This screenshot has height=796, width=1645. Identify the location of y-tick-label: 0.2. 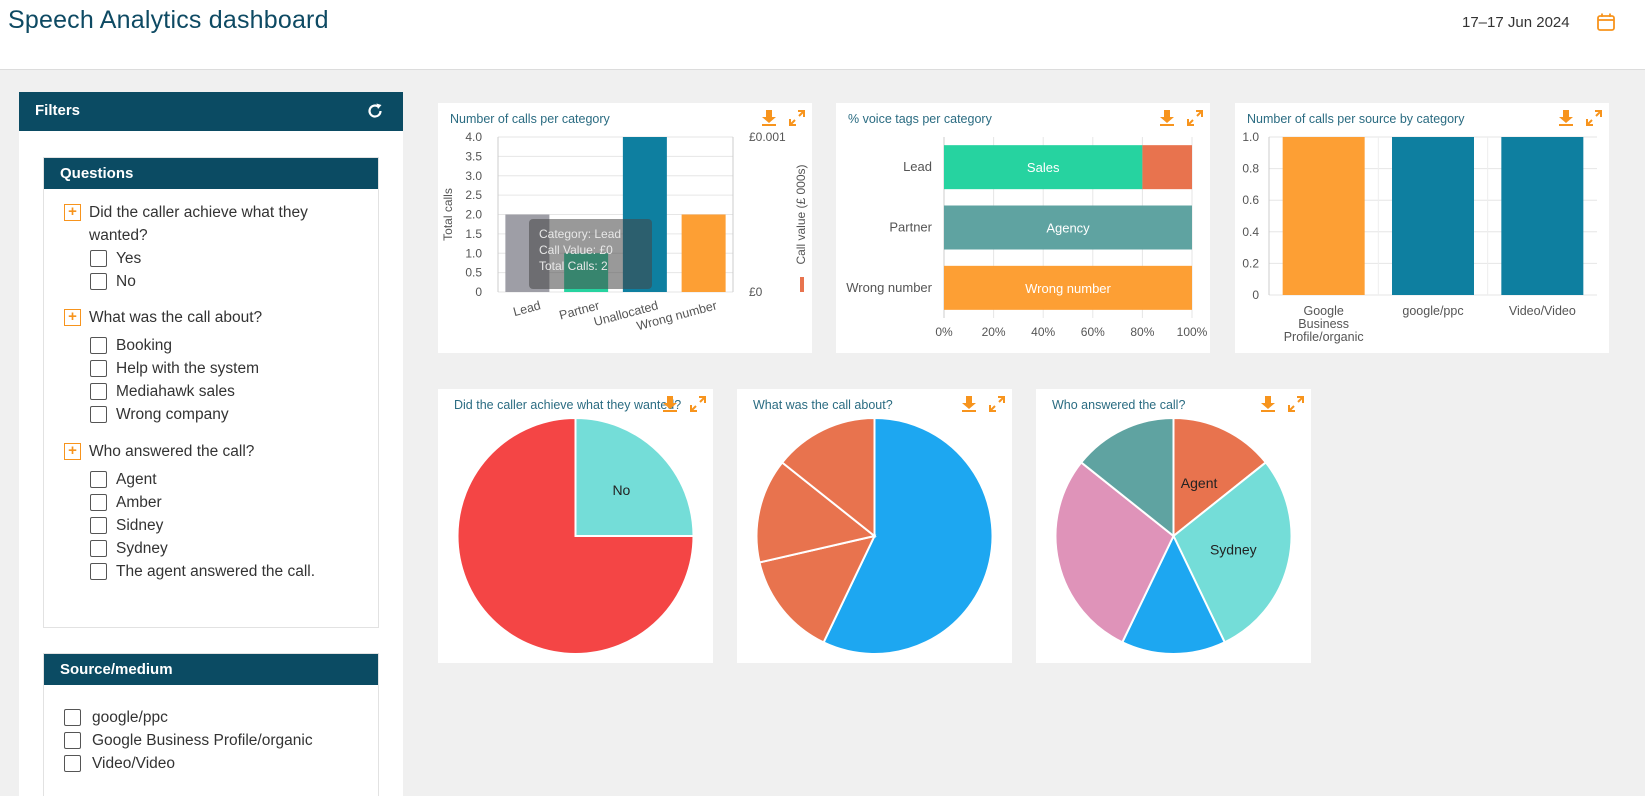
(1250, 263).